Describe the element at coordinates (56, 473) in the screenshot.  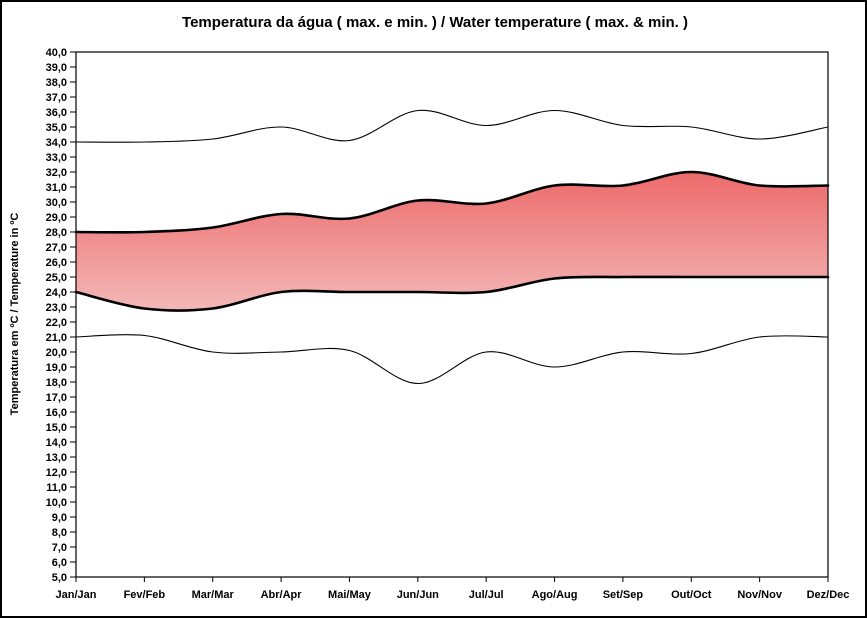
I see `y-tick-label: 12,0` at that location.